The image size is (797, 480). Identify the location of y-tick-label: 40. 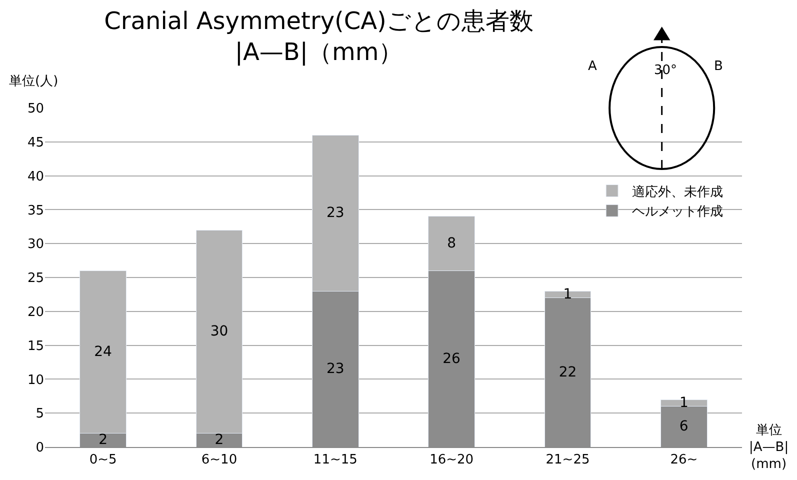
(35, 176).